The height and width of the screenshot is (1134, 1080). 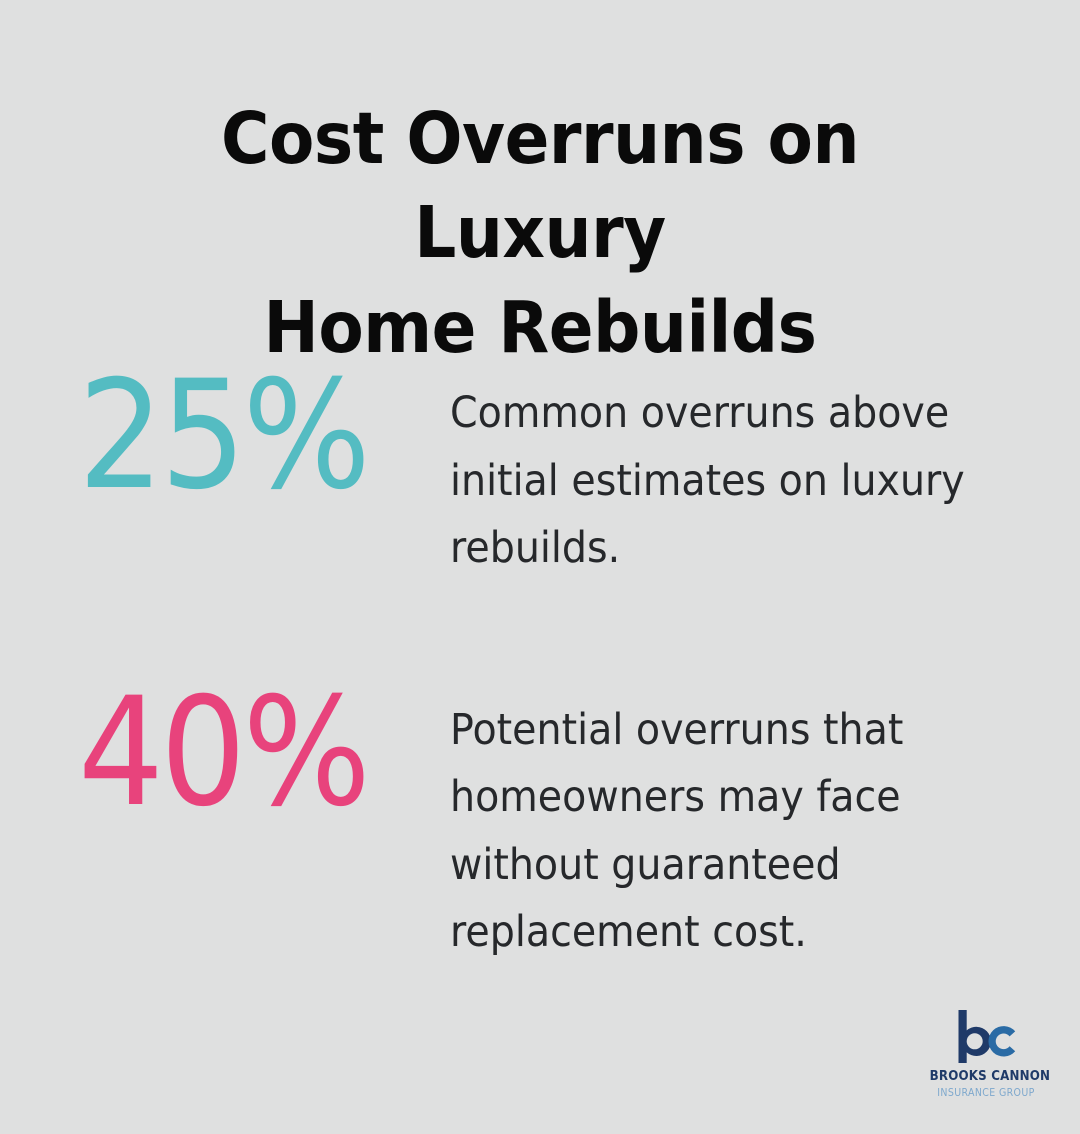 I want to click on stat-value-25-percent: 25%, so click(x=224, y=436).